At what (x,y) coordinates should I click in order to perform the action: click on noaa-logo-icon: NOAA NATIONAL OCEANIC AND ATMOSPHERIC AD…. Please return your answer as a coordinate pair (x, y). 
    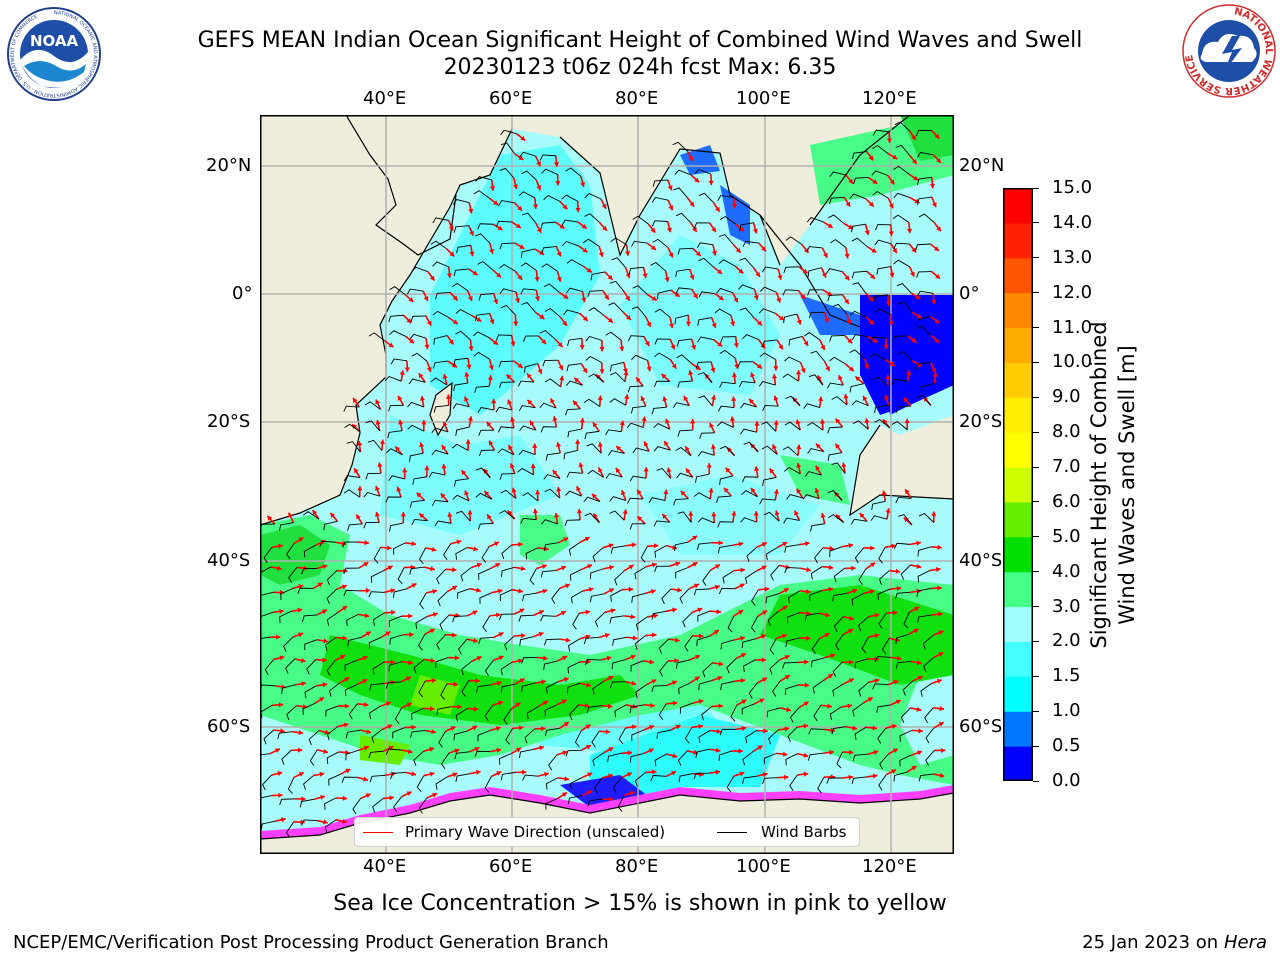
    Looking at the image, I should click on (54, 54).